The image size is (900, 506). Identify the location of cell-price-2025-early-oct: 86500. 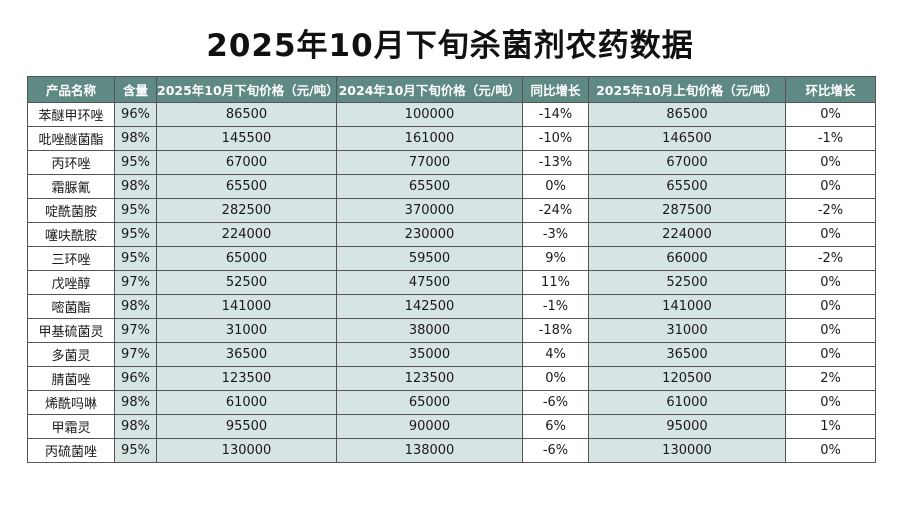
(687, 114).